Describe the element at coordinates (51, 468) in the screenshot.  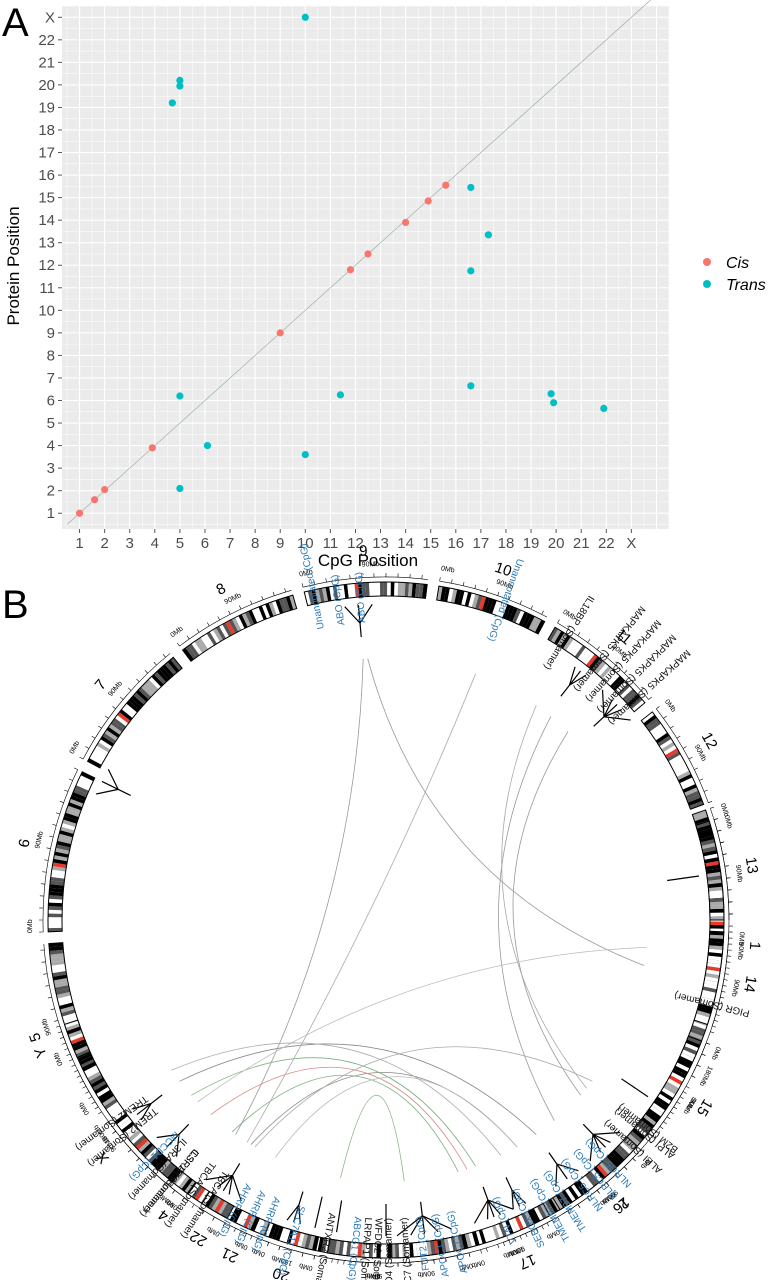
I see `y-tick-label: 3` at that location.